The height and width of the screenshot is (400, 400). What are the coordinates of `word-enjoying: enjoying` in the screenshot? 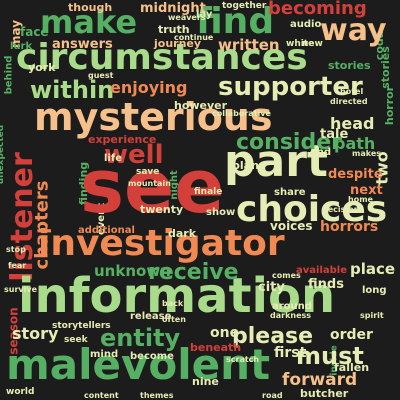 It's located at (149, 87).